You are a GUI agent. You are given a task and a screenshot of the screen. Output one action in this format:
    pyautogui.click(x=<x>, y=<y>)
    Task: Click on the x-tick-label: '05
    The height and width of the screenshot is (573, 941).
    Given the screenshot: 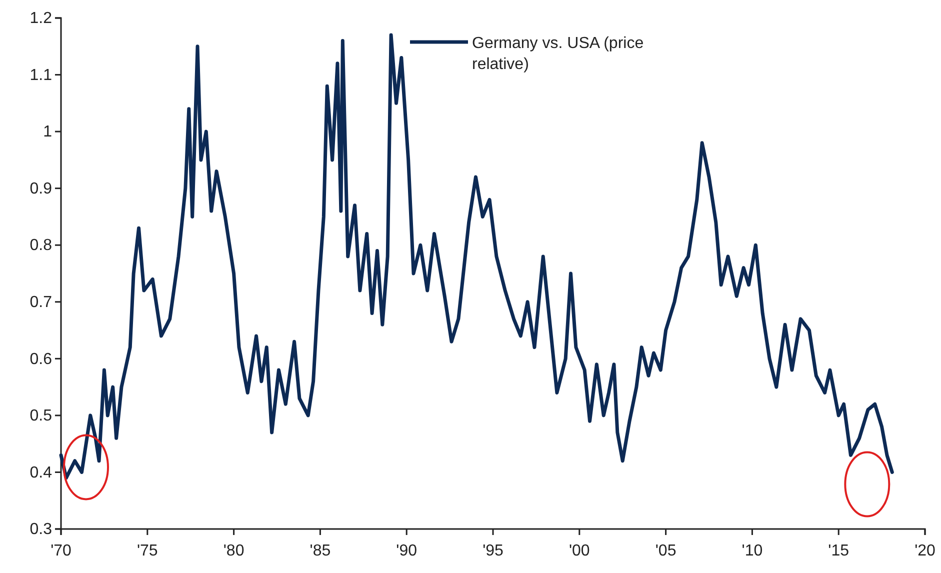 What is the action you would take?
    pyautogui.click(x=665, y=551)
    